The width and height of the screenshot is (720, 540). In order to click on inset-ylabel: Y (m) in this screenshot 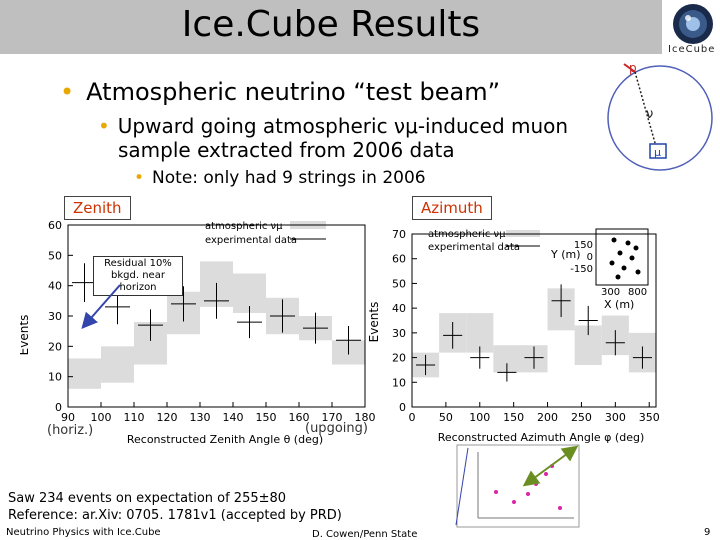, I will do `click(565, 254)`.